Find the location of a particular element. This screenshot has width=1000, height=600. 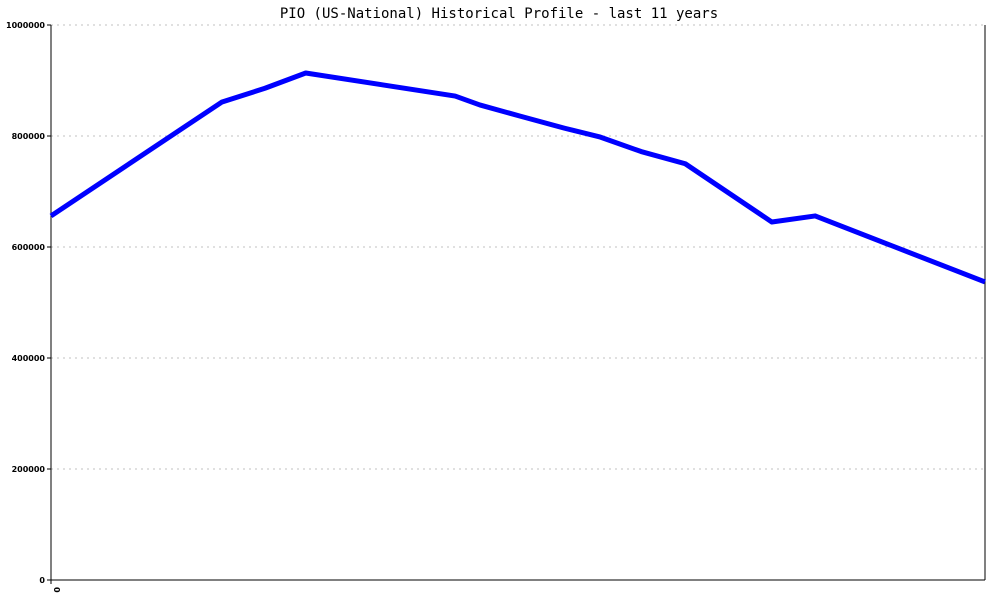

x-axis-ticks: 0 is located at coordinates (55, 586).